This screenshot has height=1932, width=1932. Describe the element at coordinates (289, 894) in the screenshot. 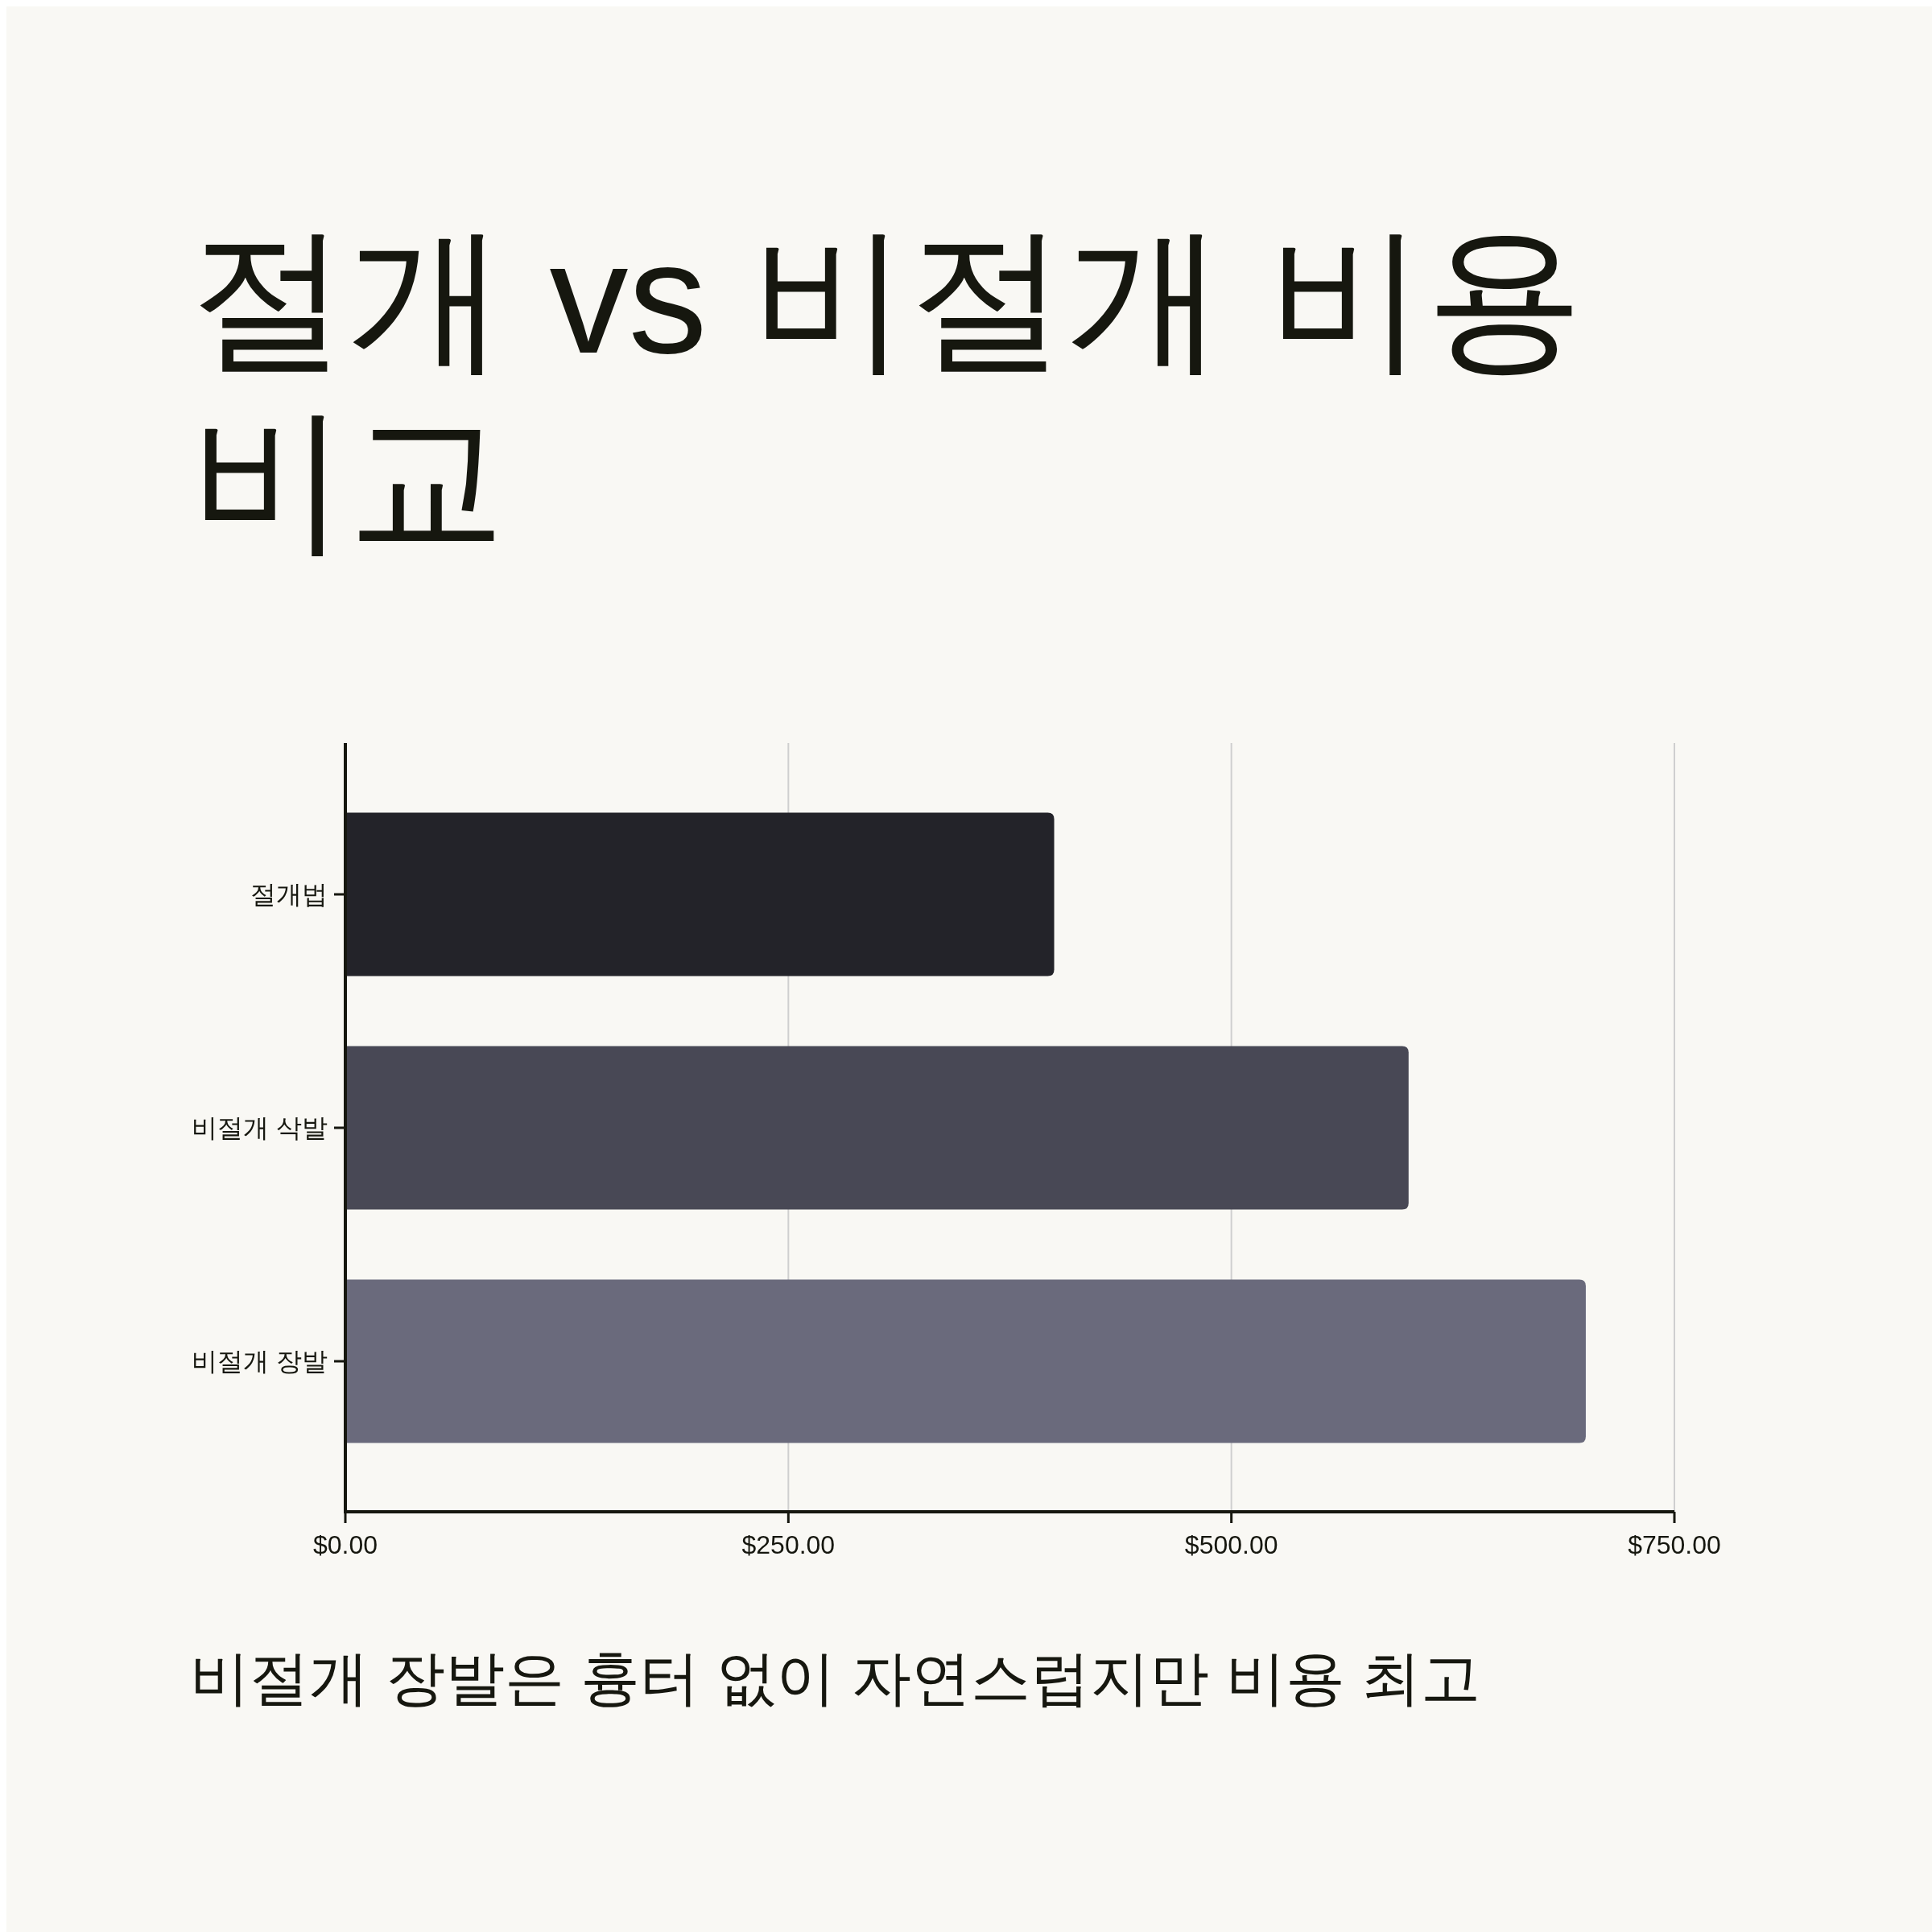

I see `y-tick-label: 절개법` at that location.